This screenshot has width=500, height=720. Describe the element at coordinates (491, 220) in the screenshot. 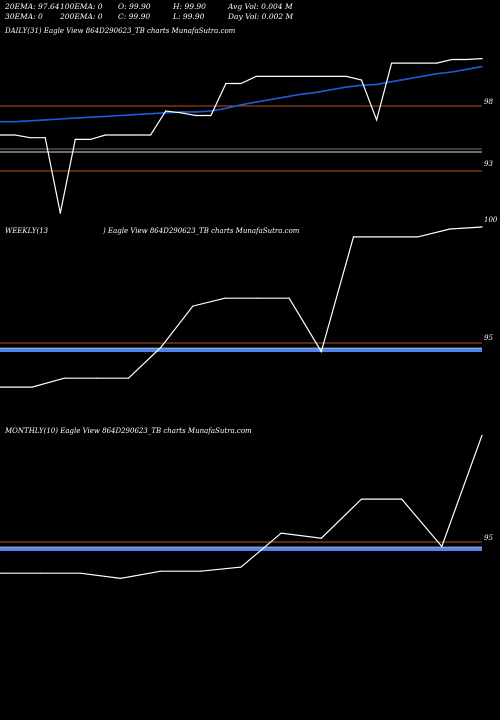

I see `daily-tick-label: 100` at that location.